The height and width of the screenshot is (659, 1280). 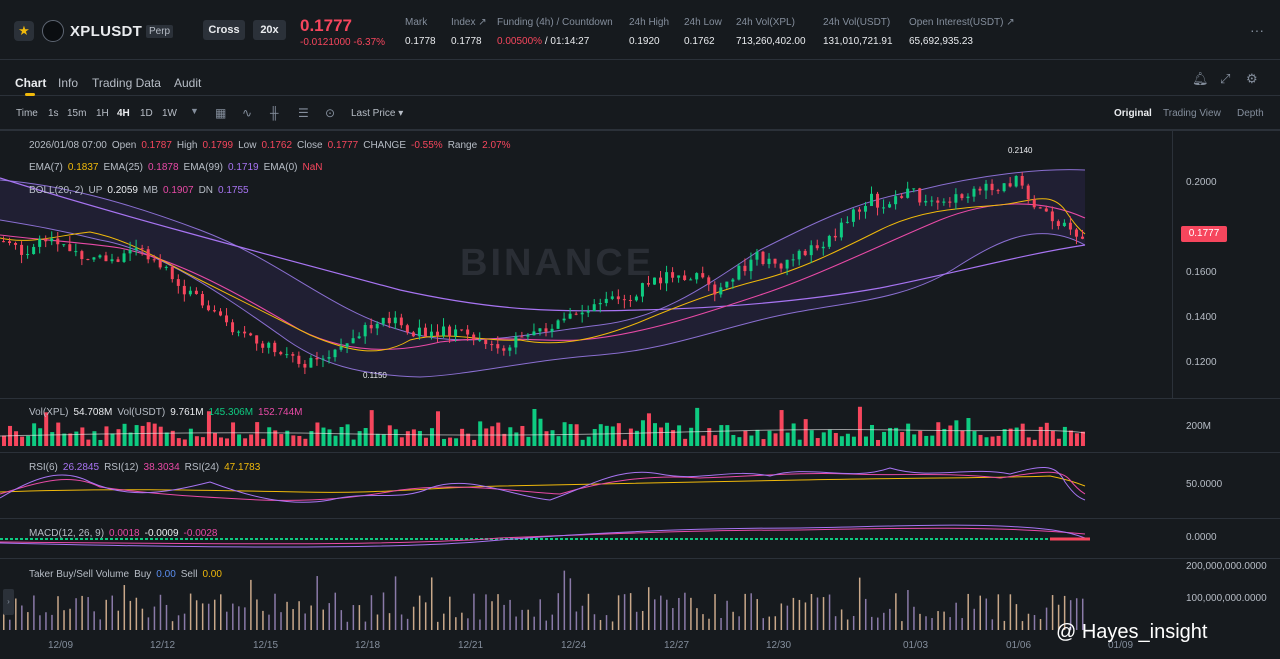 I want to click on volume-svg, so click(x=543, y=426).